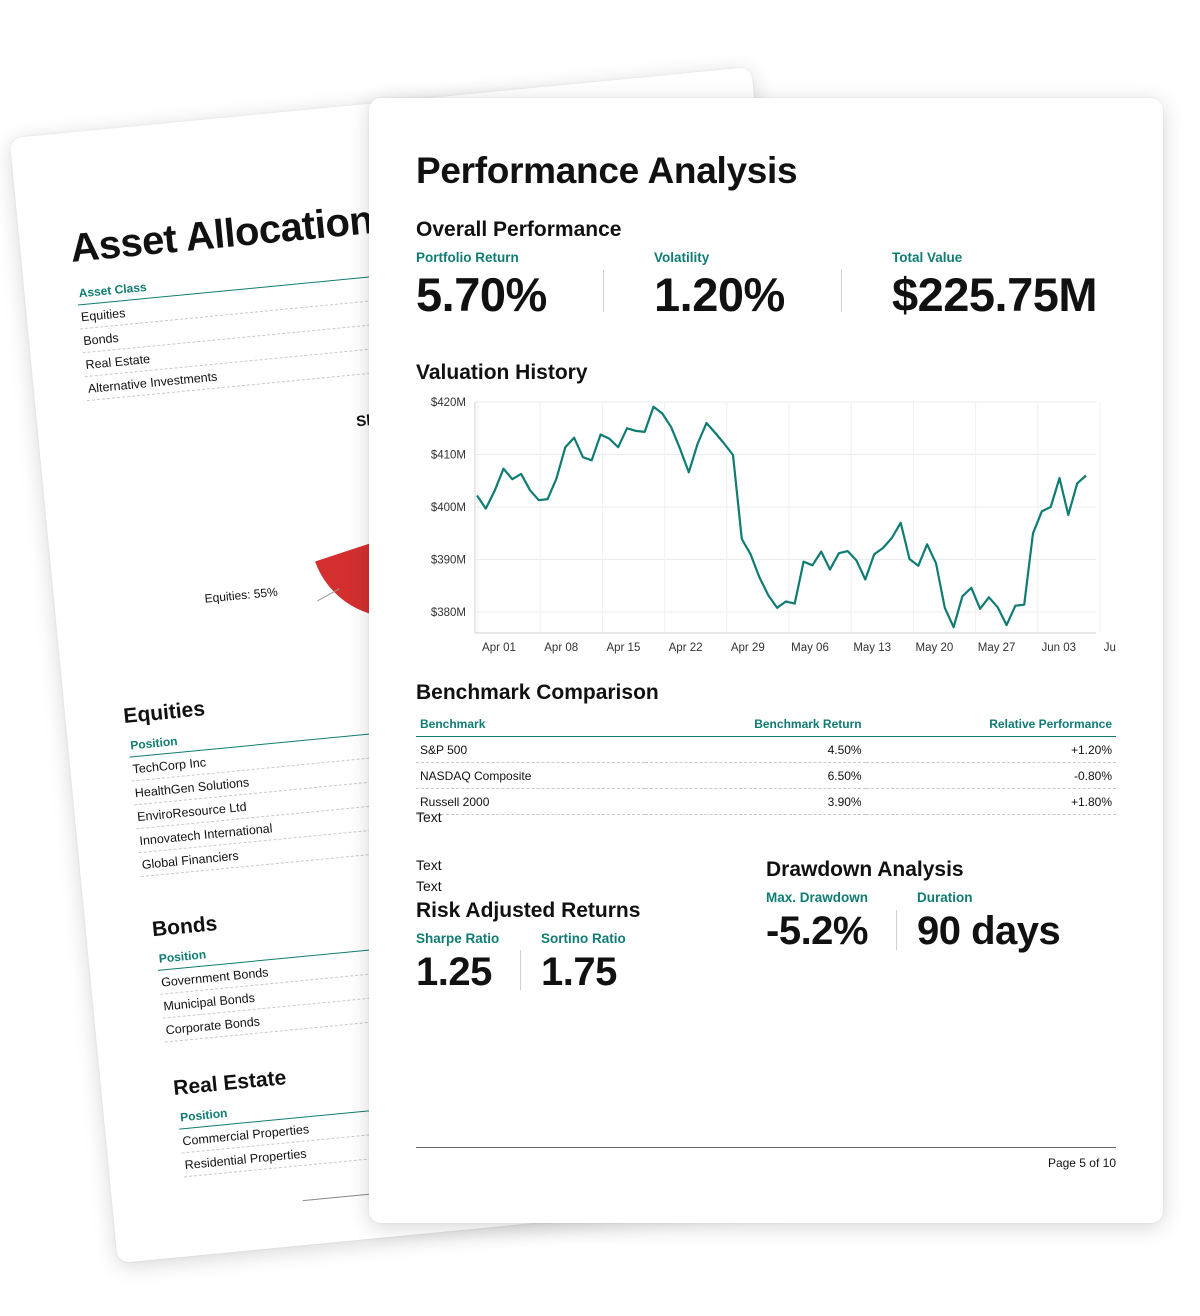 The image size is (1200, 1316). I want to click on x-tick-label: May 27, so click(997, 648).